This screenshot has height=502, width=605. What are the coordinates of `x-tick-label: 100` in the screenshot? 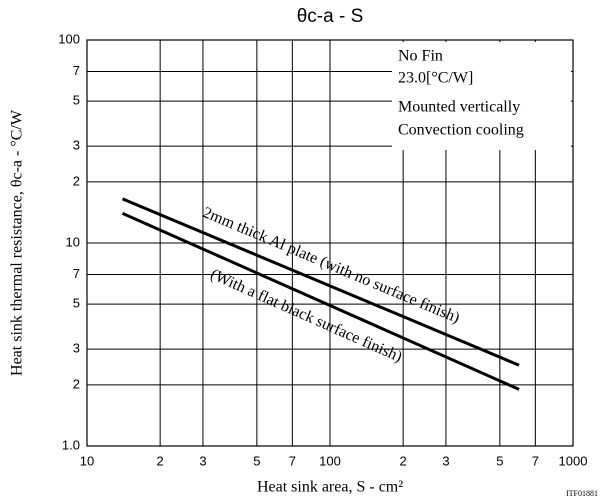 It's located at (330, 460).